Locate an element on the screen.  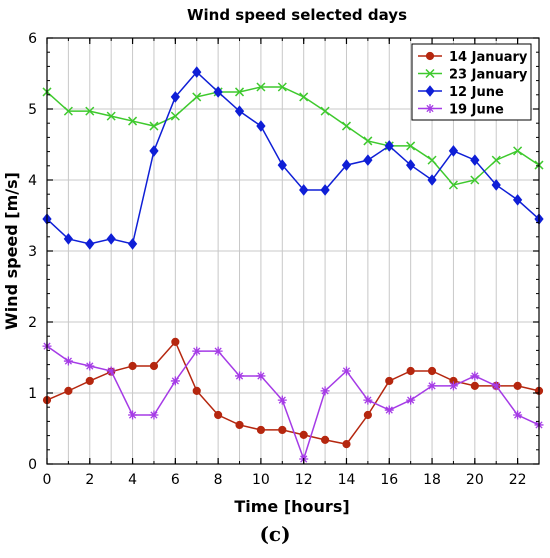
legend-entry: 12 June is located at coordinates (461, 92).